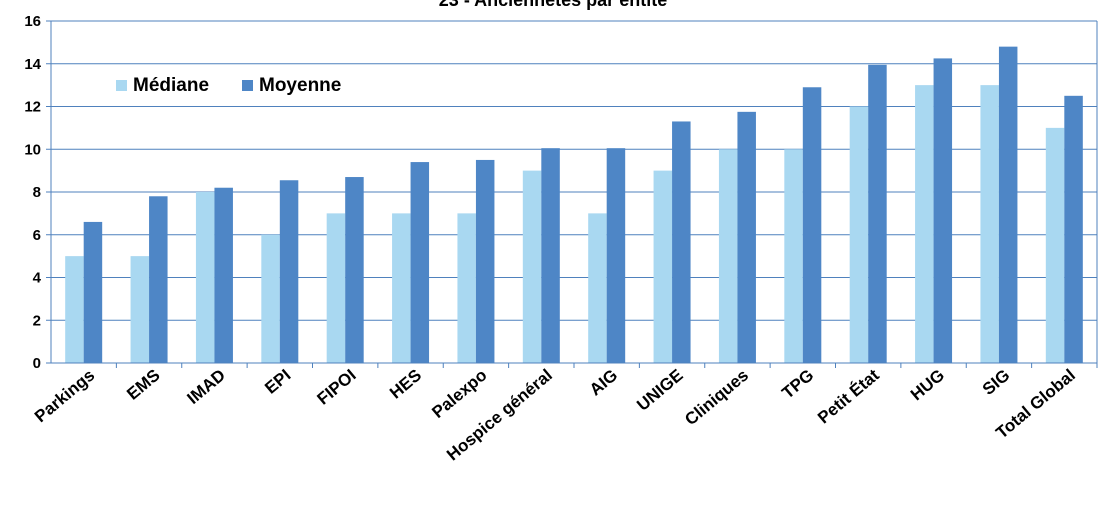  What do you see at coordinates (300, 85) in the screenshot?
I see `legend-label: Moyenne` at bounding box center [300, 85].